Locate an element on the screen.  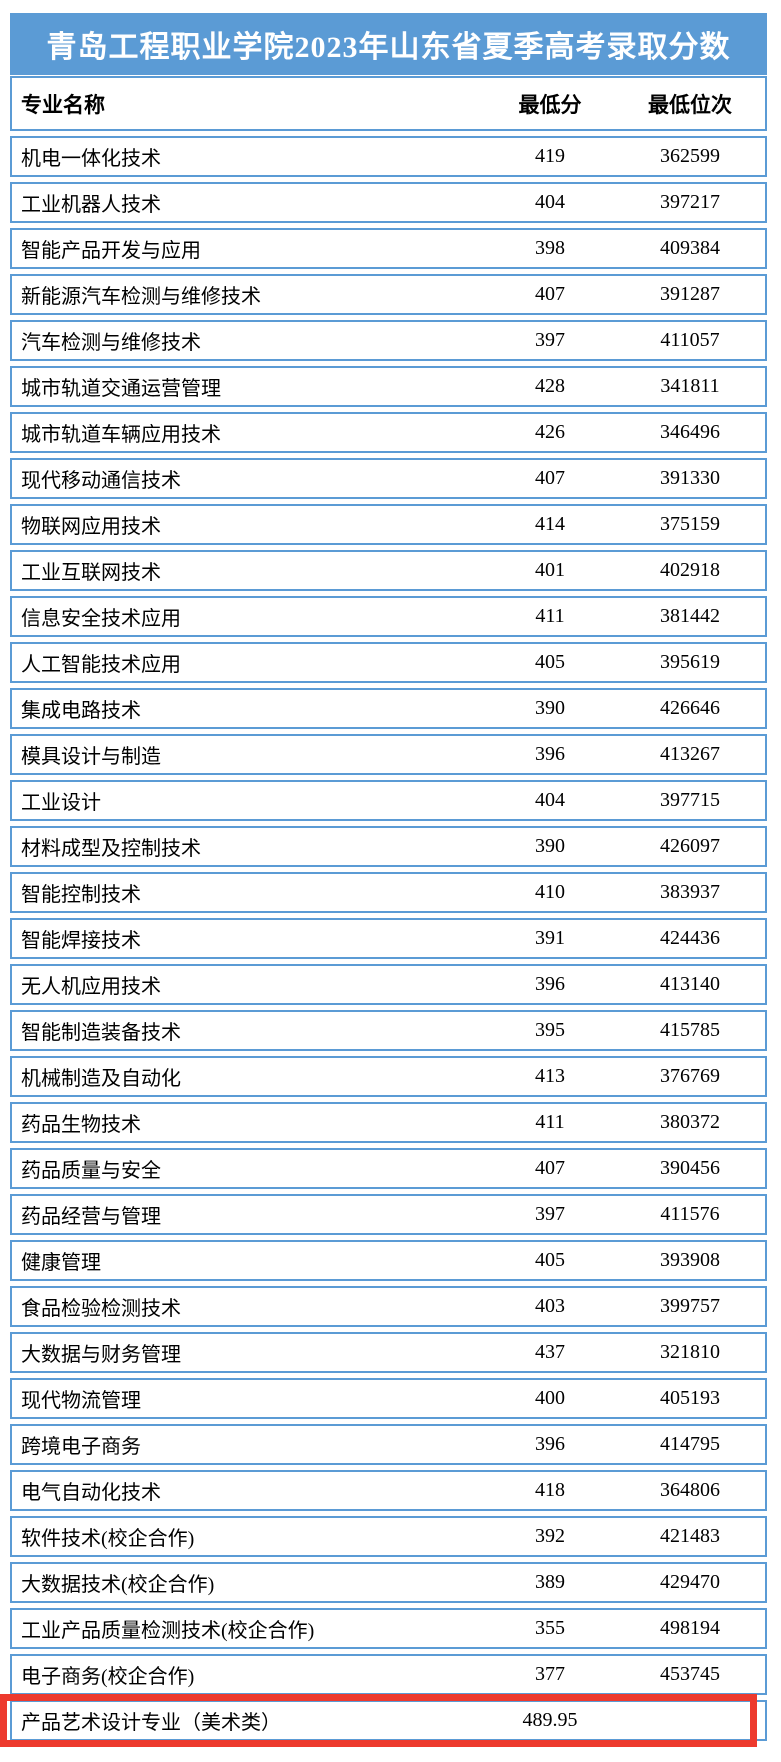
min-score: 389 is located at coordinates (550, 1582).